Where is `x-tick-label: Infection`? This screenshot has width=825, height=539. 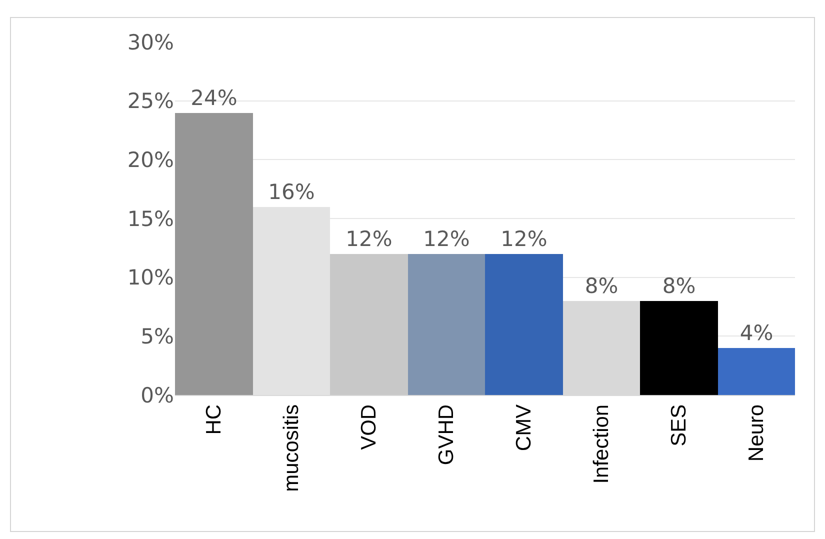
x-tick-label: Infection is located at coordinates (602, 444).